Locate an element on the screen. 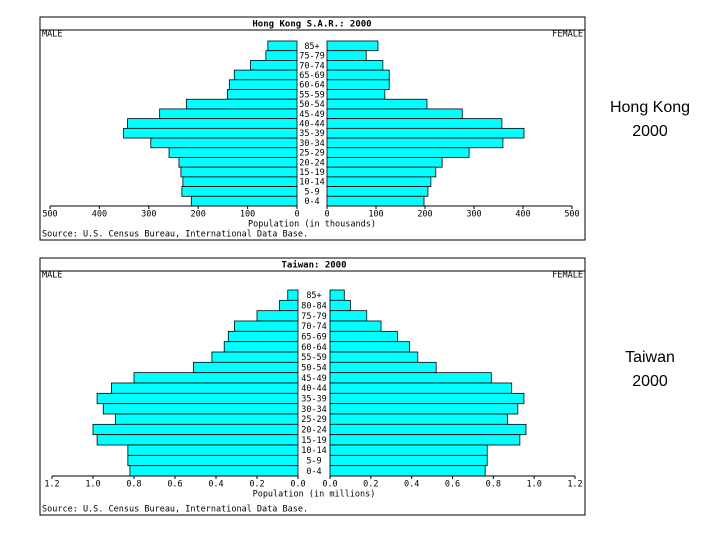 The image size is (720, 540). x-tick-label: 1.0 is located at coordinates (533, 485).